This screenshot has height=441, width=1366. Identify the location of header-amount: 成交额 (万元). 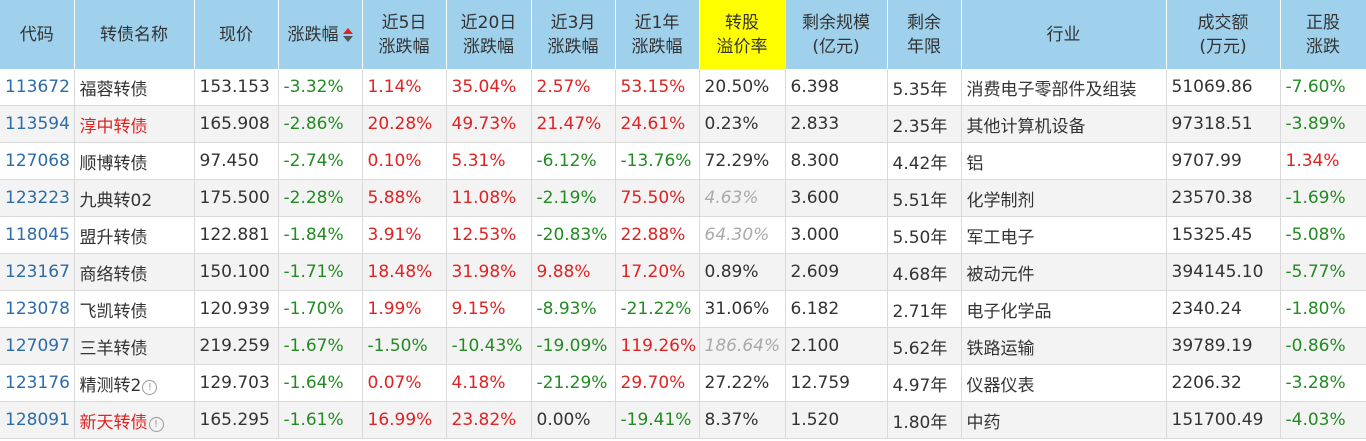
(1223, 34).